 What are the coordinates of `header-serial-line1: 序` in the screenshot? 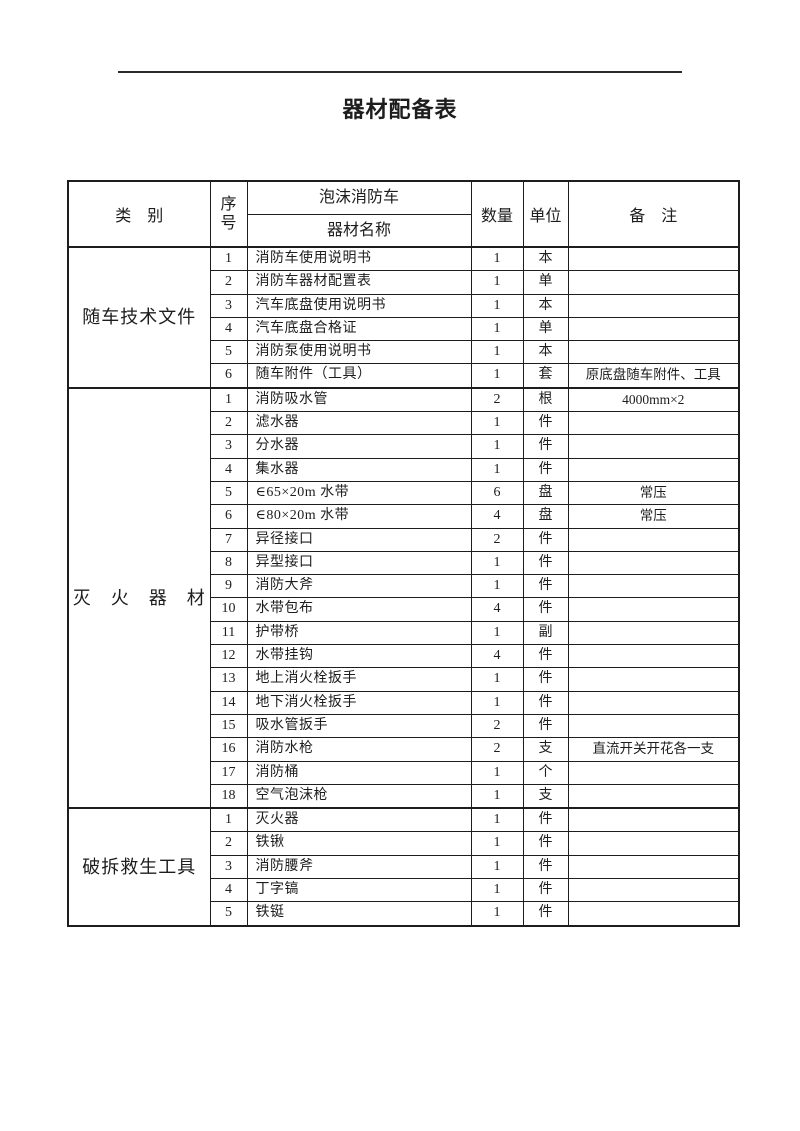 It's located at (228, 204).